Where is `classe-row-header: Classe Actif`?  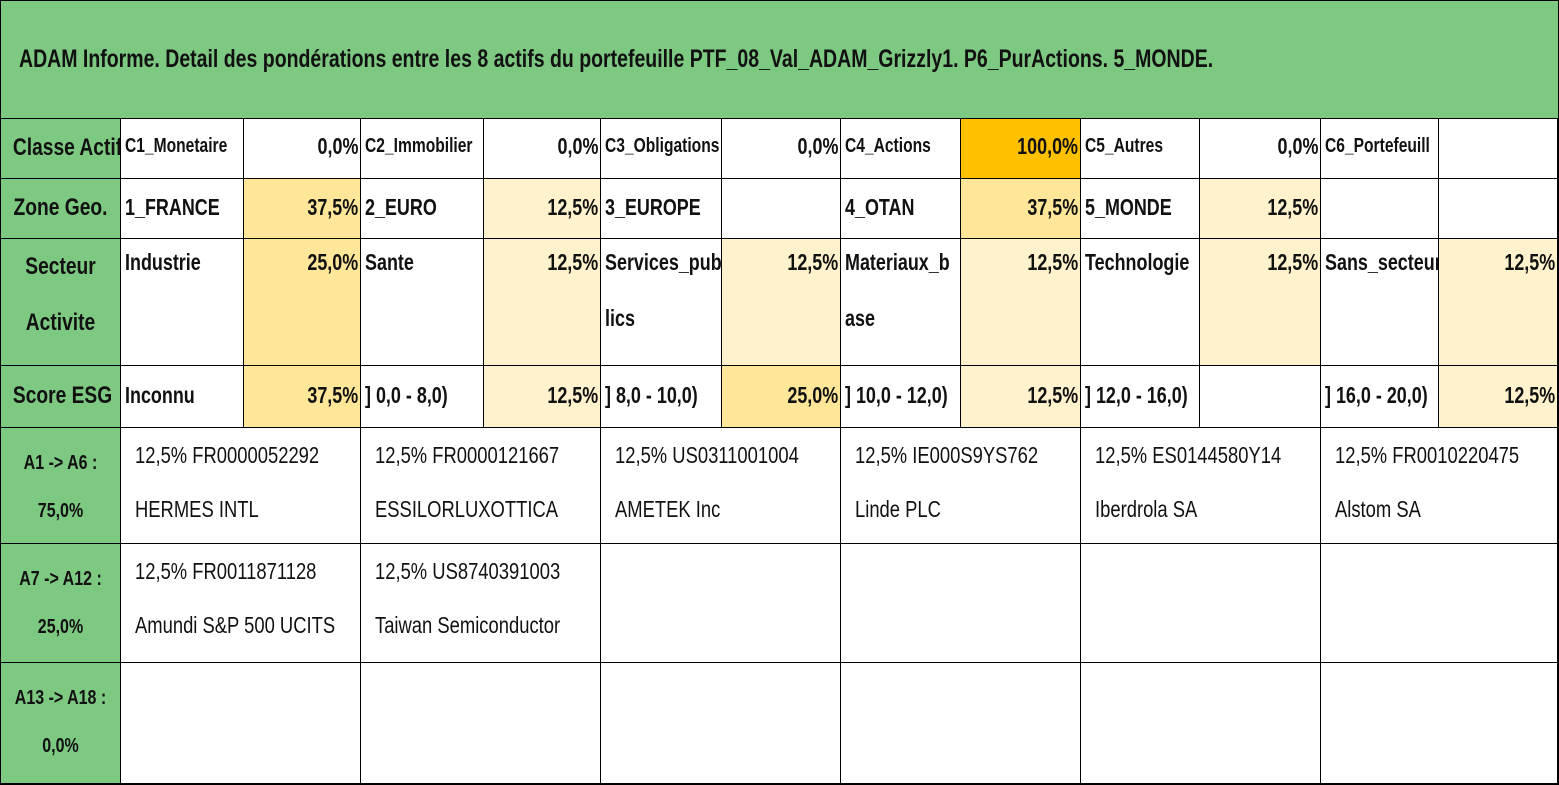 classe-row-header: Classe Actif is located at coordinates (61, 149).